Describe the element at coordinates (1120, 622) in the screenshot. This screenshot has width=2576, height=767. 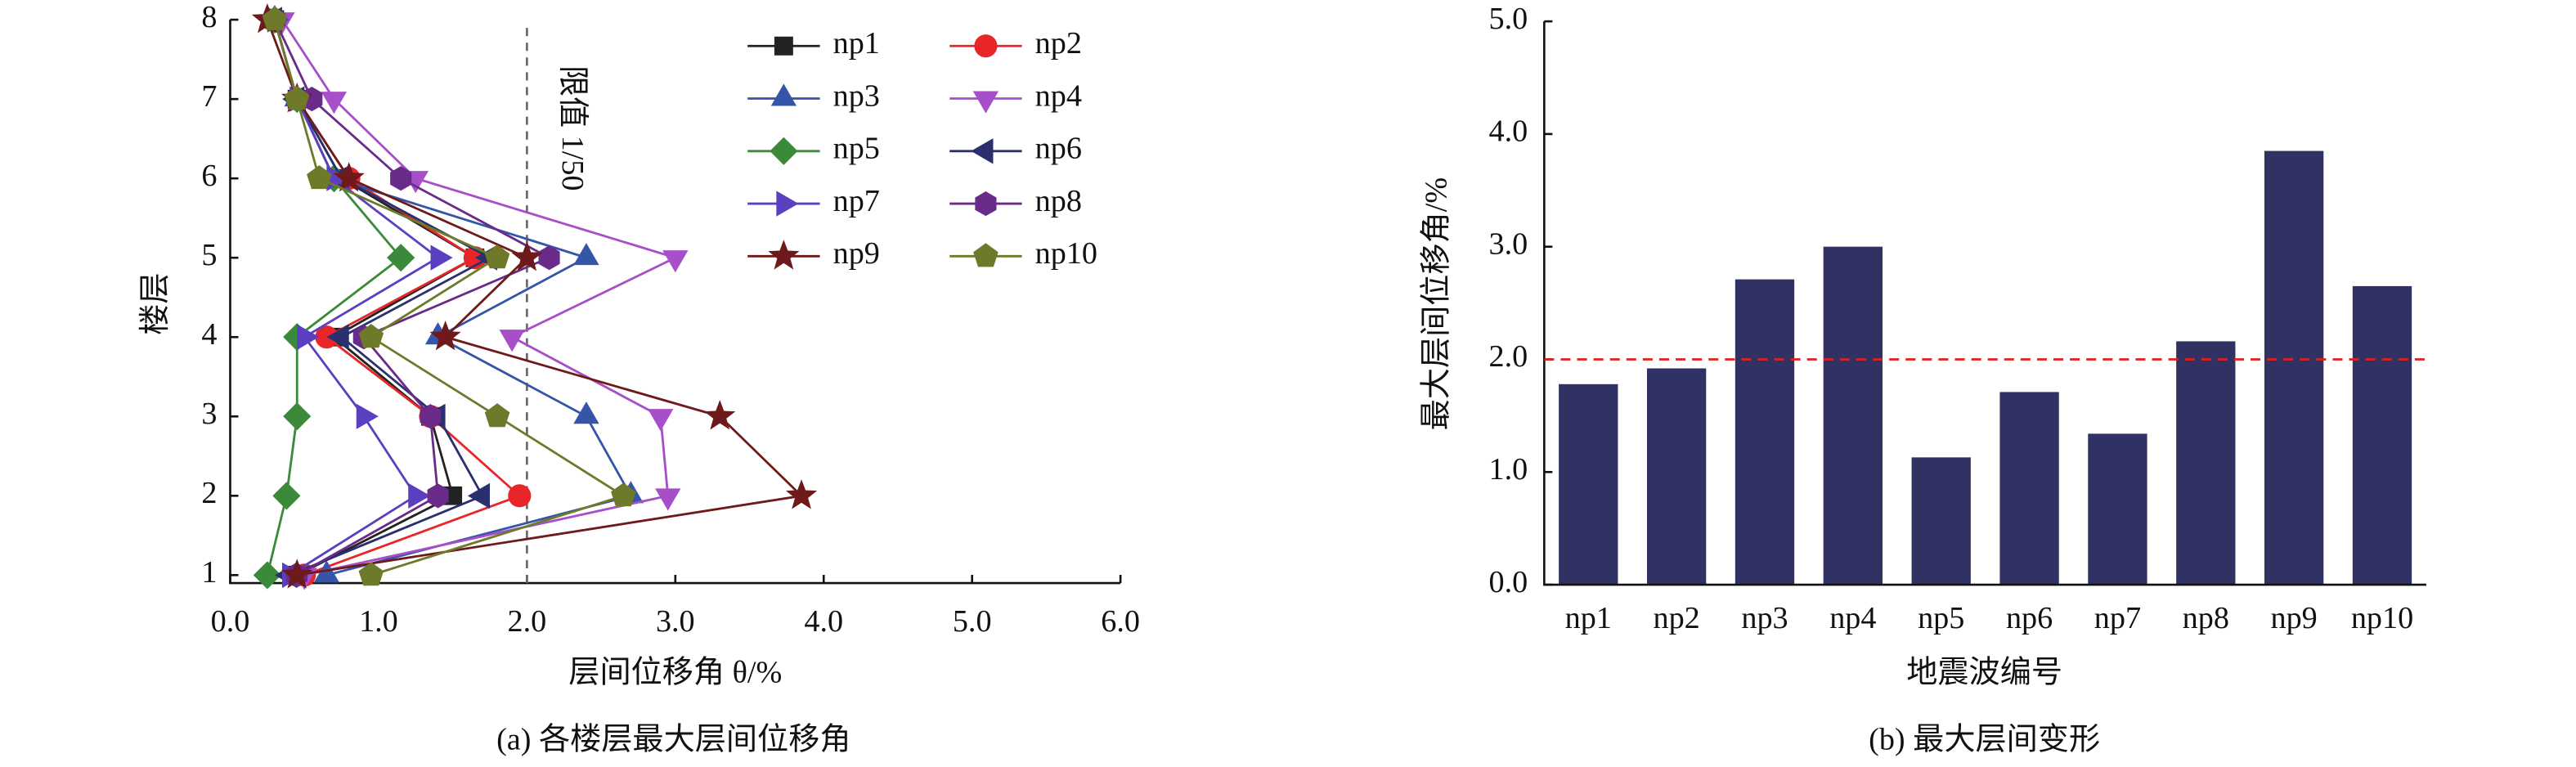
I see `x-tick-label: 6.0` at that location.